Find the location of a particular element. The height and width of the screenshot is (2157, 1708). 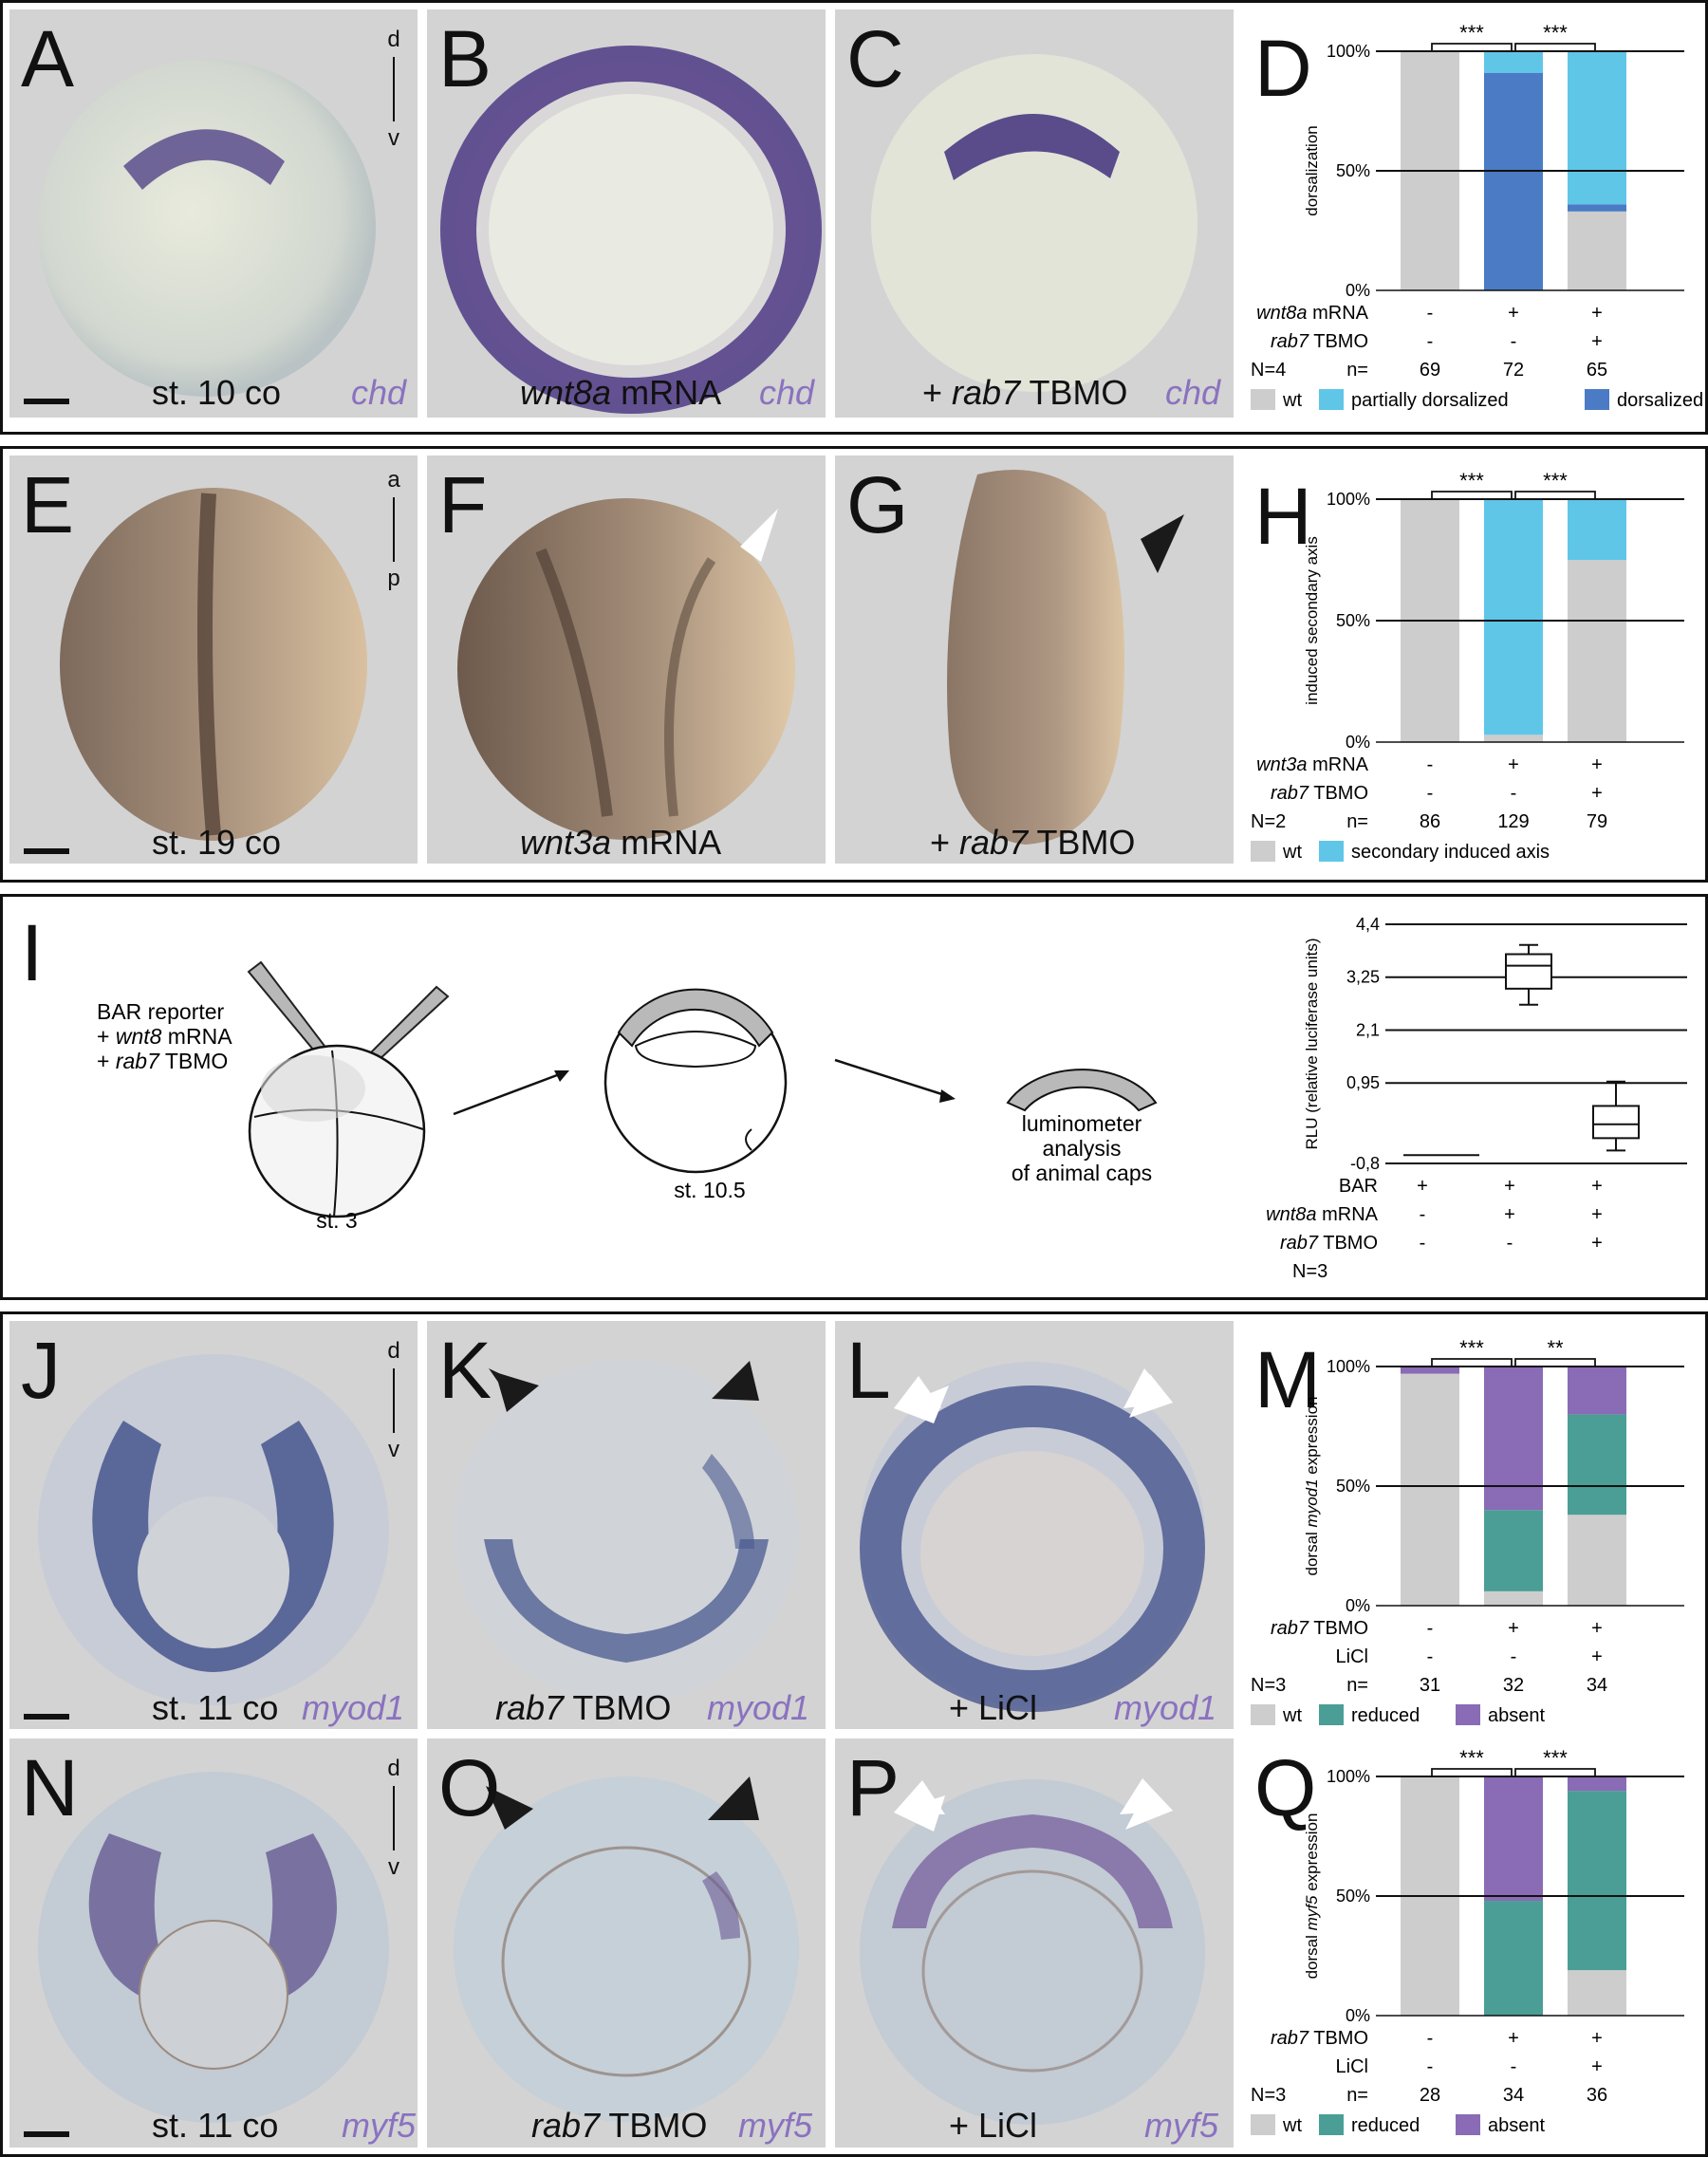

panel-letter-q: Q is located at coordinates (1285, 1787).